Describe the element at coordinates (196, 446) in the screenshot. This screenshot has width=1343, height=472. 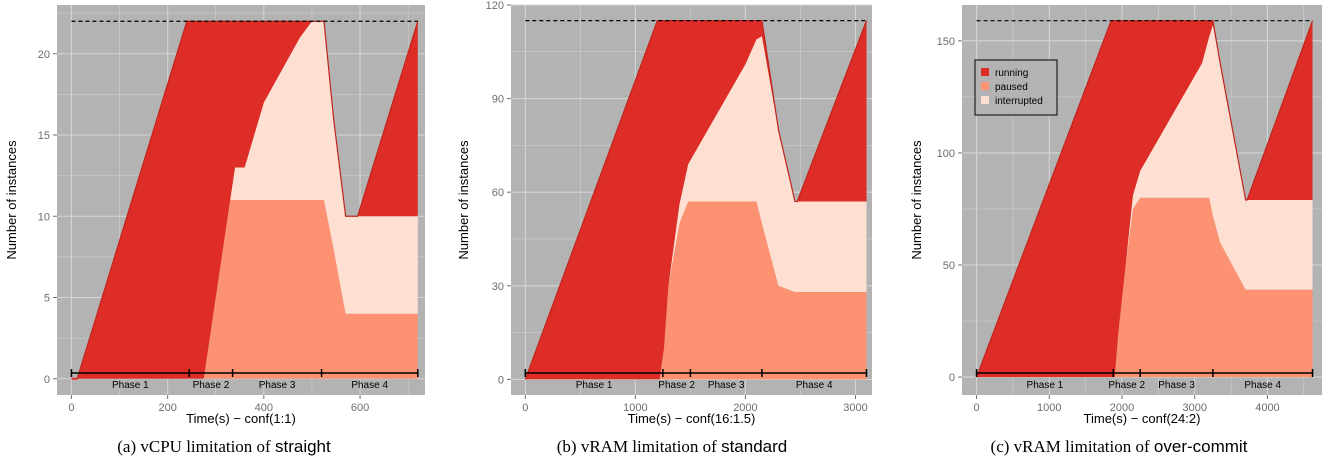
I see `caption-a-prefix: (a) vCPU limitation of` at that location.